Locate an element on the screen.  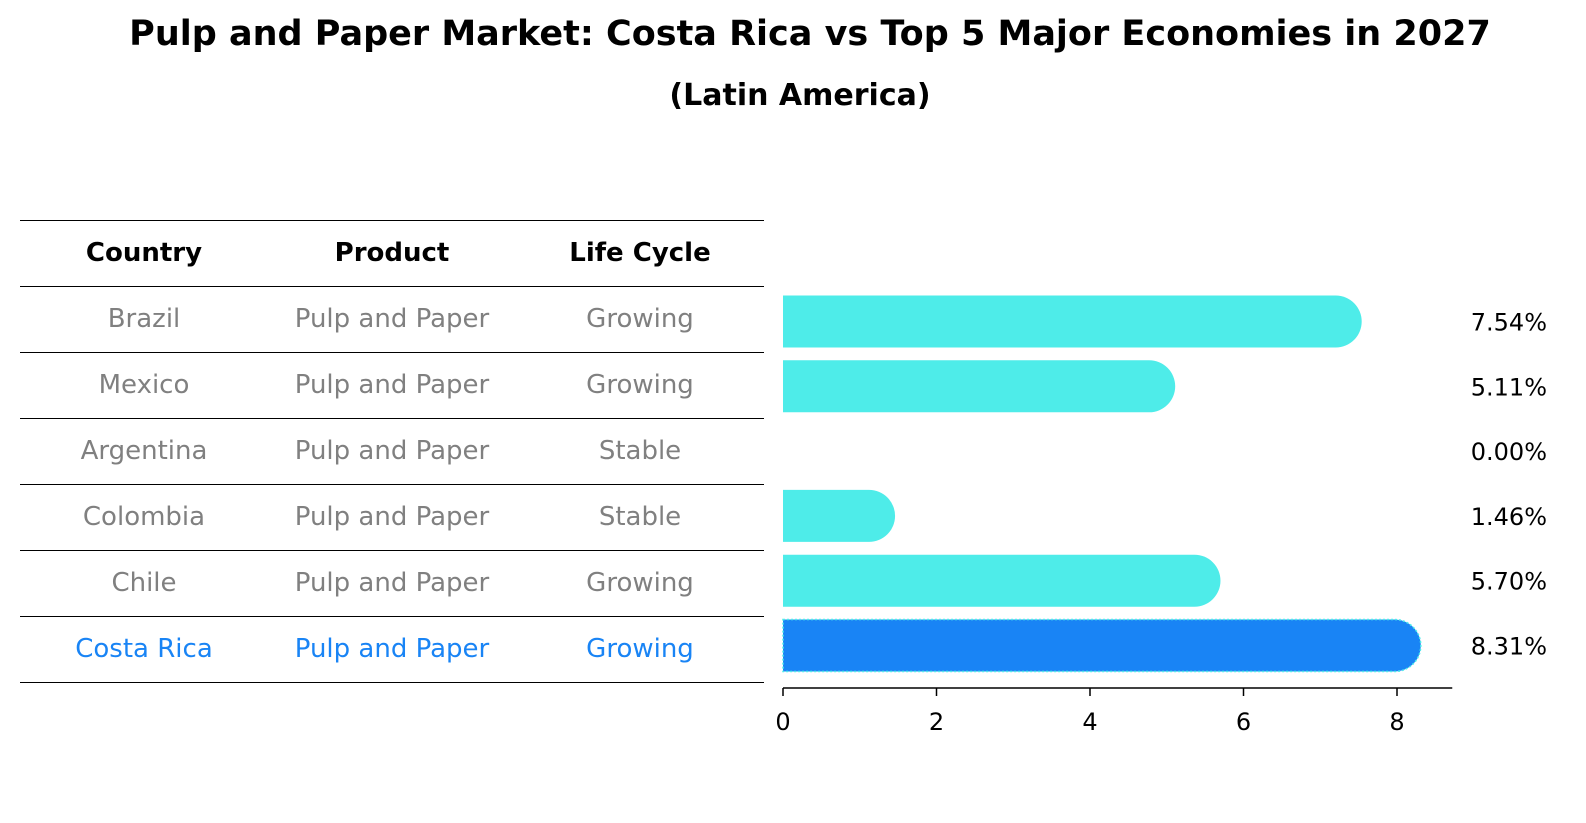
x-axis-tick-label: 2 is located at coordinates (936, 722).